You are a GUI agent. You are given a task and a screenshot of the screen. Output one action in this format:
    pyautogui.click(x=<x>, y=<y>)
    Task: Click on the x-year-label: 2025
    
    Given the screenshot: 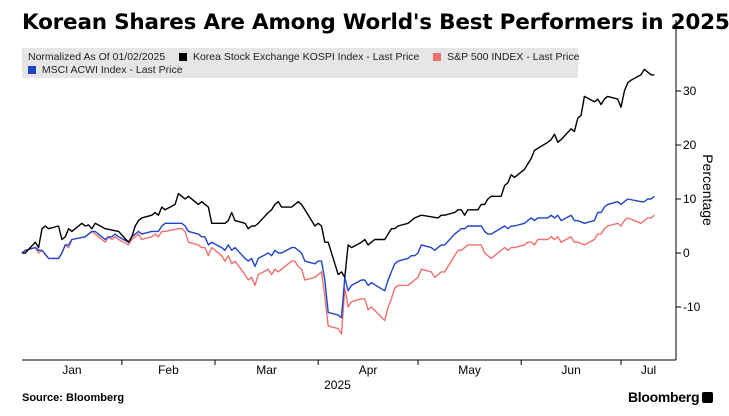 What is the action you would take?
    pyautogui.click(x=337, y=385)
    